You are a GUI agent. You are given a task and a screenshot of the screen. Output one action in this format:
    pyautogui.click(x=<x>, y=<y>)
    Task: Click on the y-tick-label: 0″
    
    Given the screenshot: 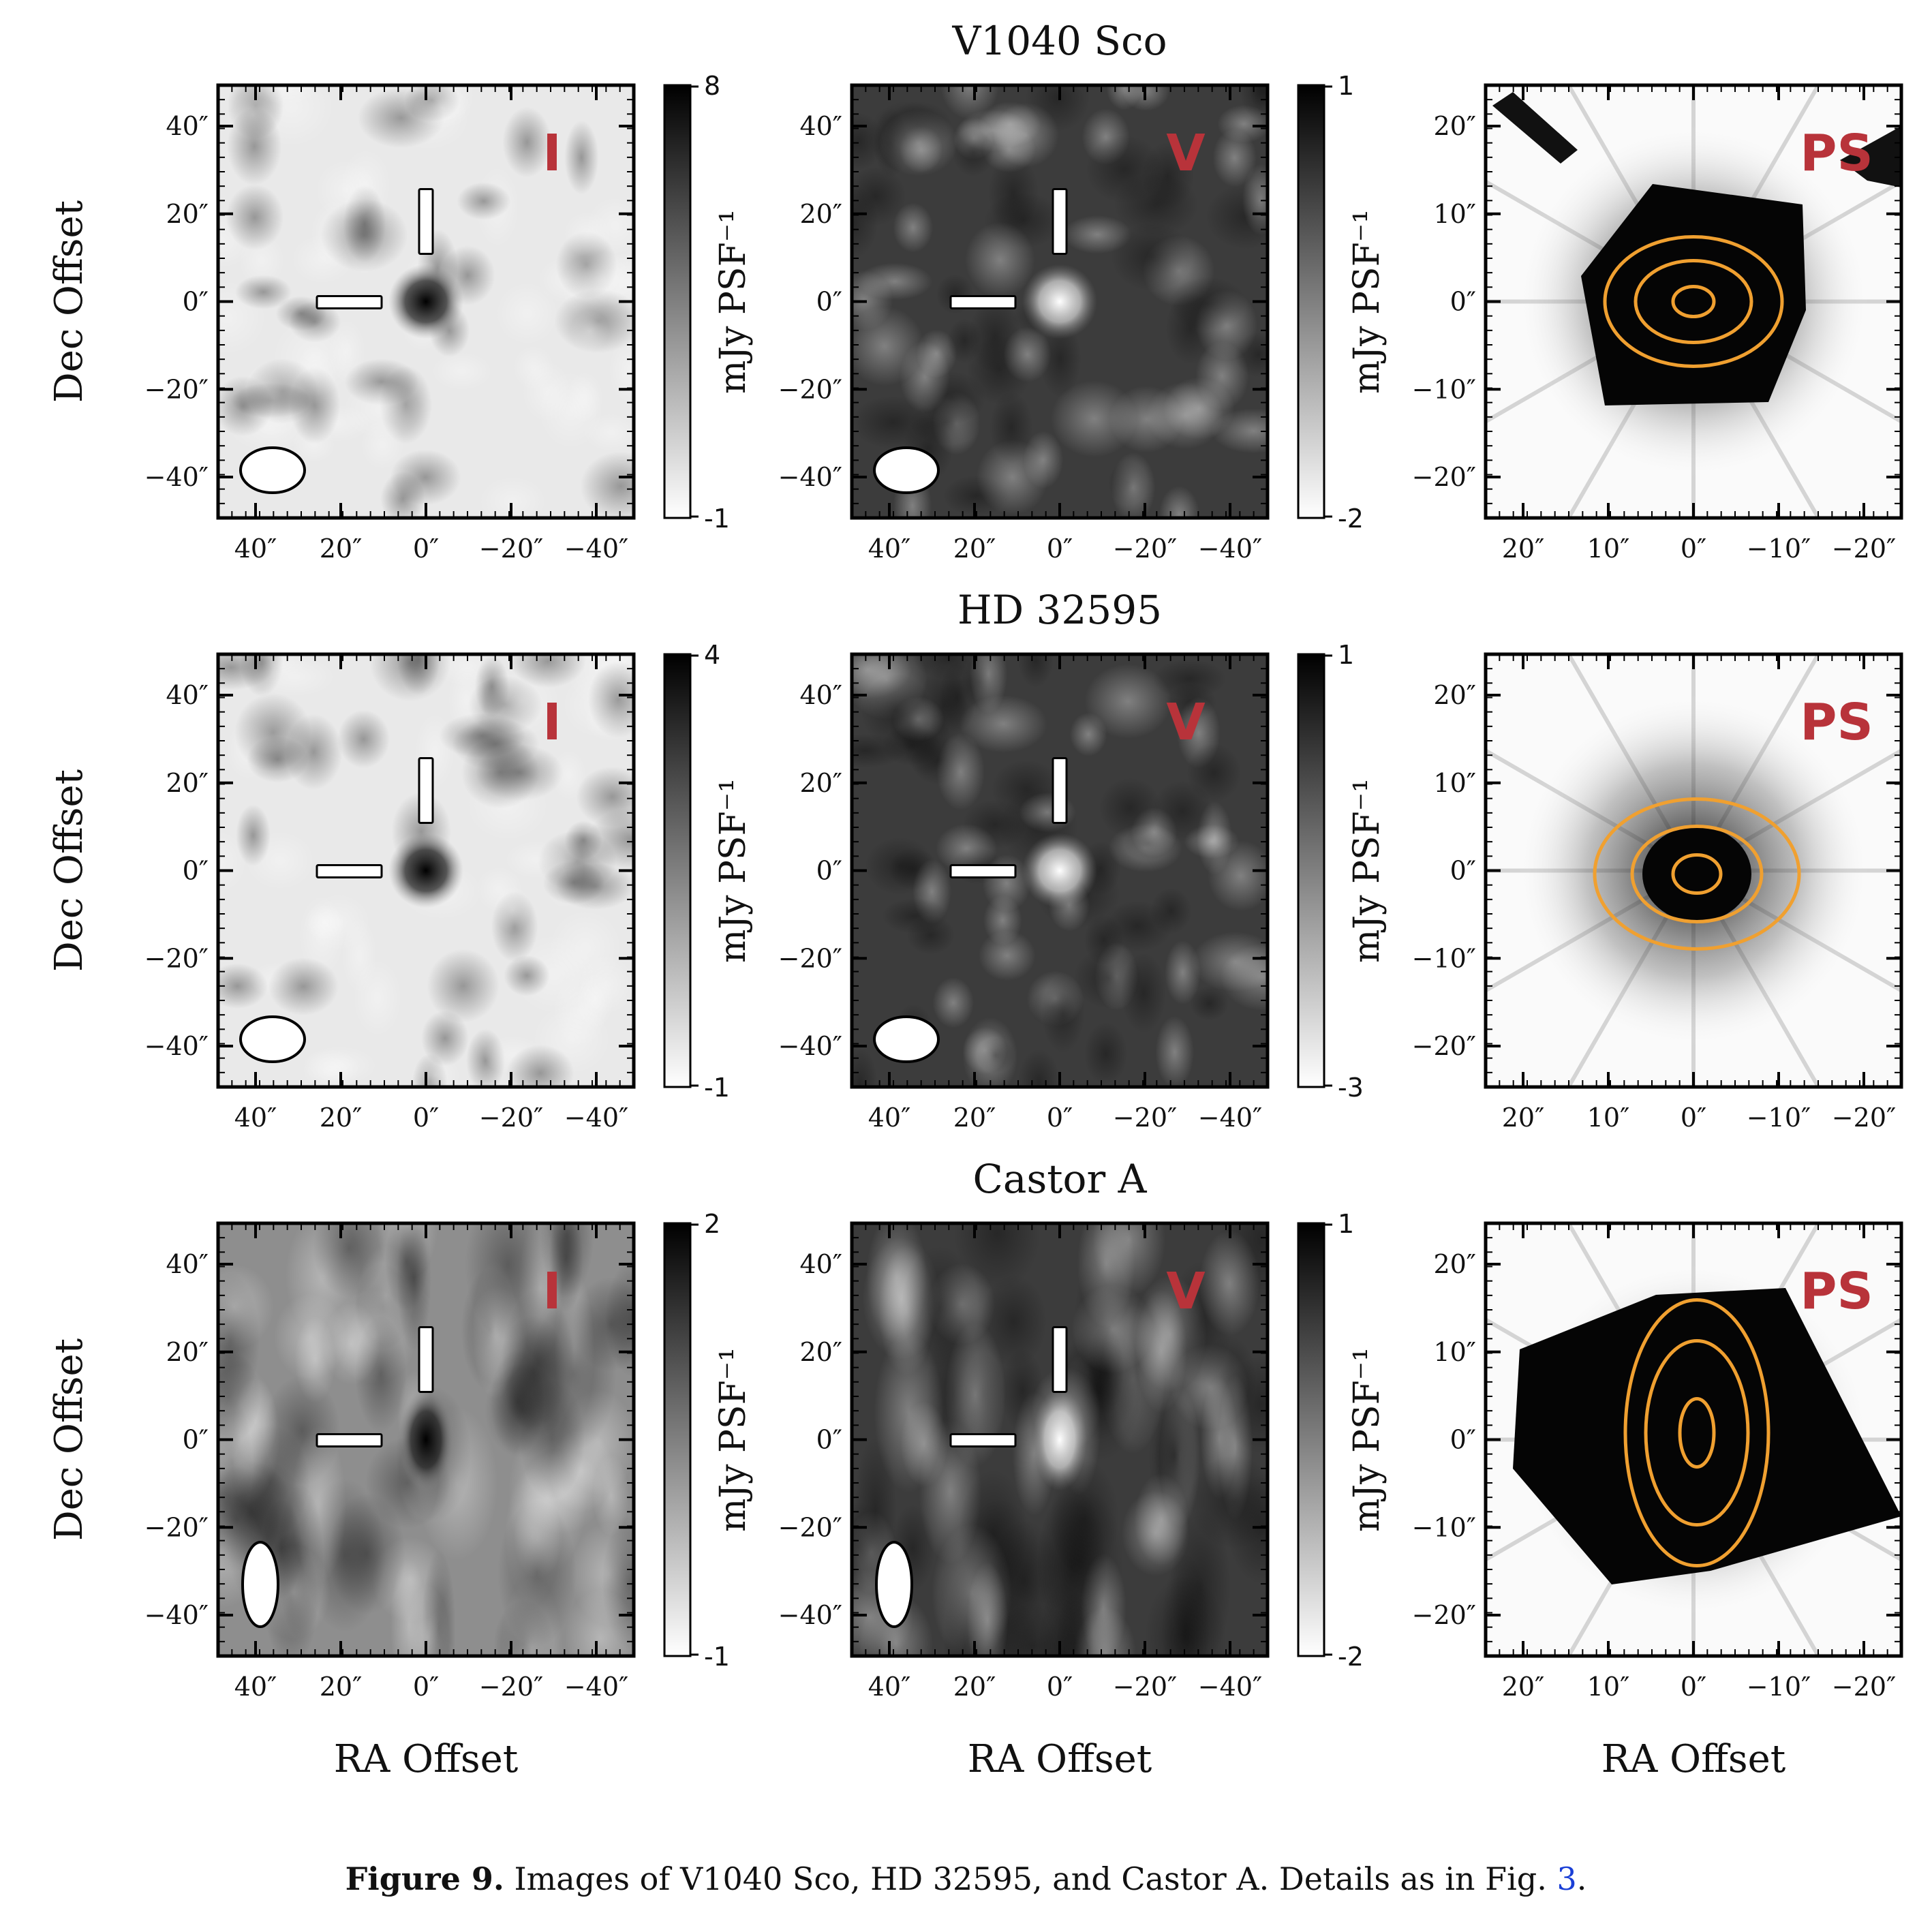 What is the action you would take?
    pyautogui.click(x=196, y=871)
    